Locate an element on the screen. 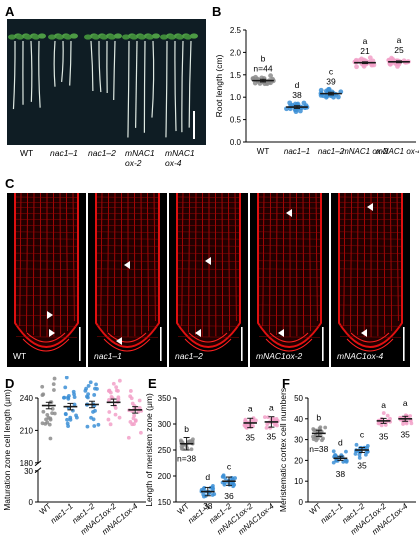 Image resolution: width=419 pixels, height=550 pixels. y-tick-label: 50 is located at coordinates (298, 398).